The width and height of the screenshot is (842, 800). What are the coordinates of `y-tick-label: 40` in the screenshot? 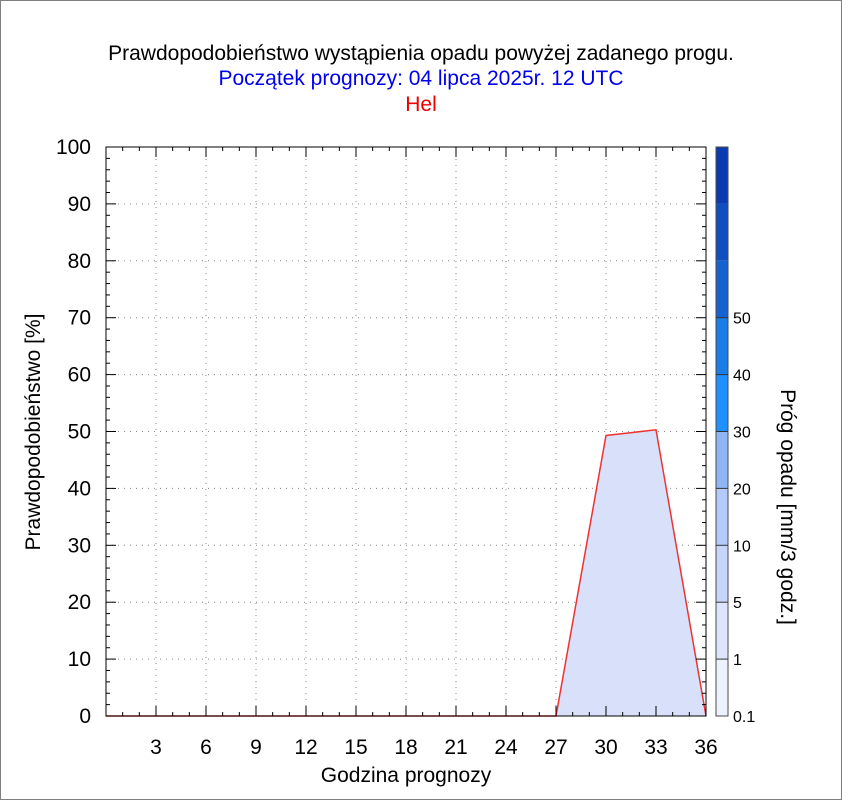 It's located at (79, 488).